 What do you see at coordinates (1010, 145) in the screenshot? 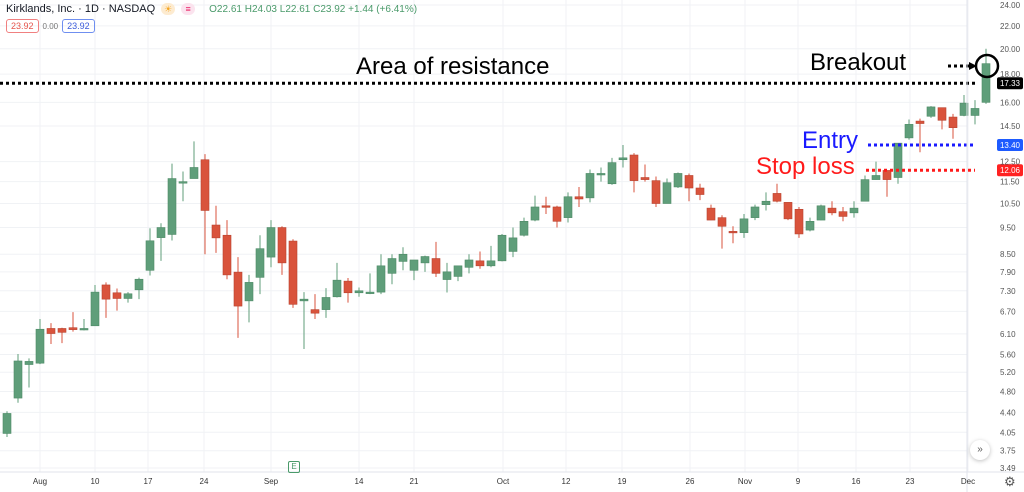
I see `entry-price-tag-label: 13.40` at bounding box center [1010, 145].